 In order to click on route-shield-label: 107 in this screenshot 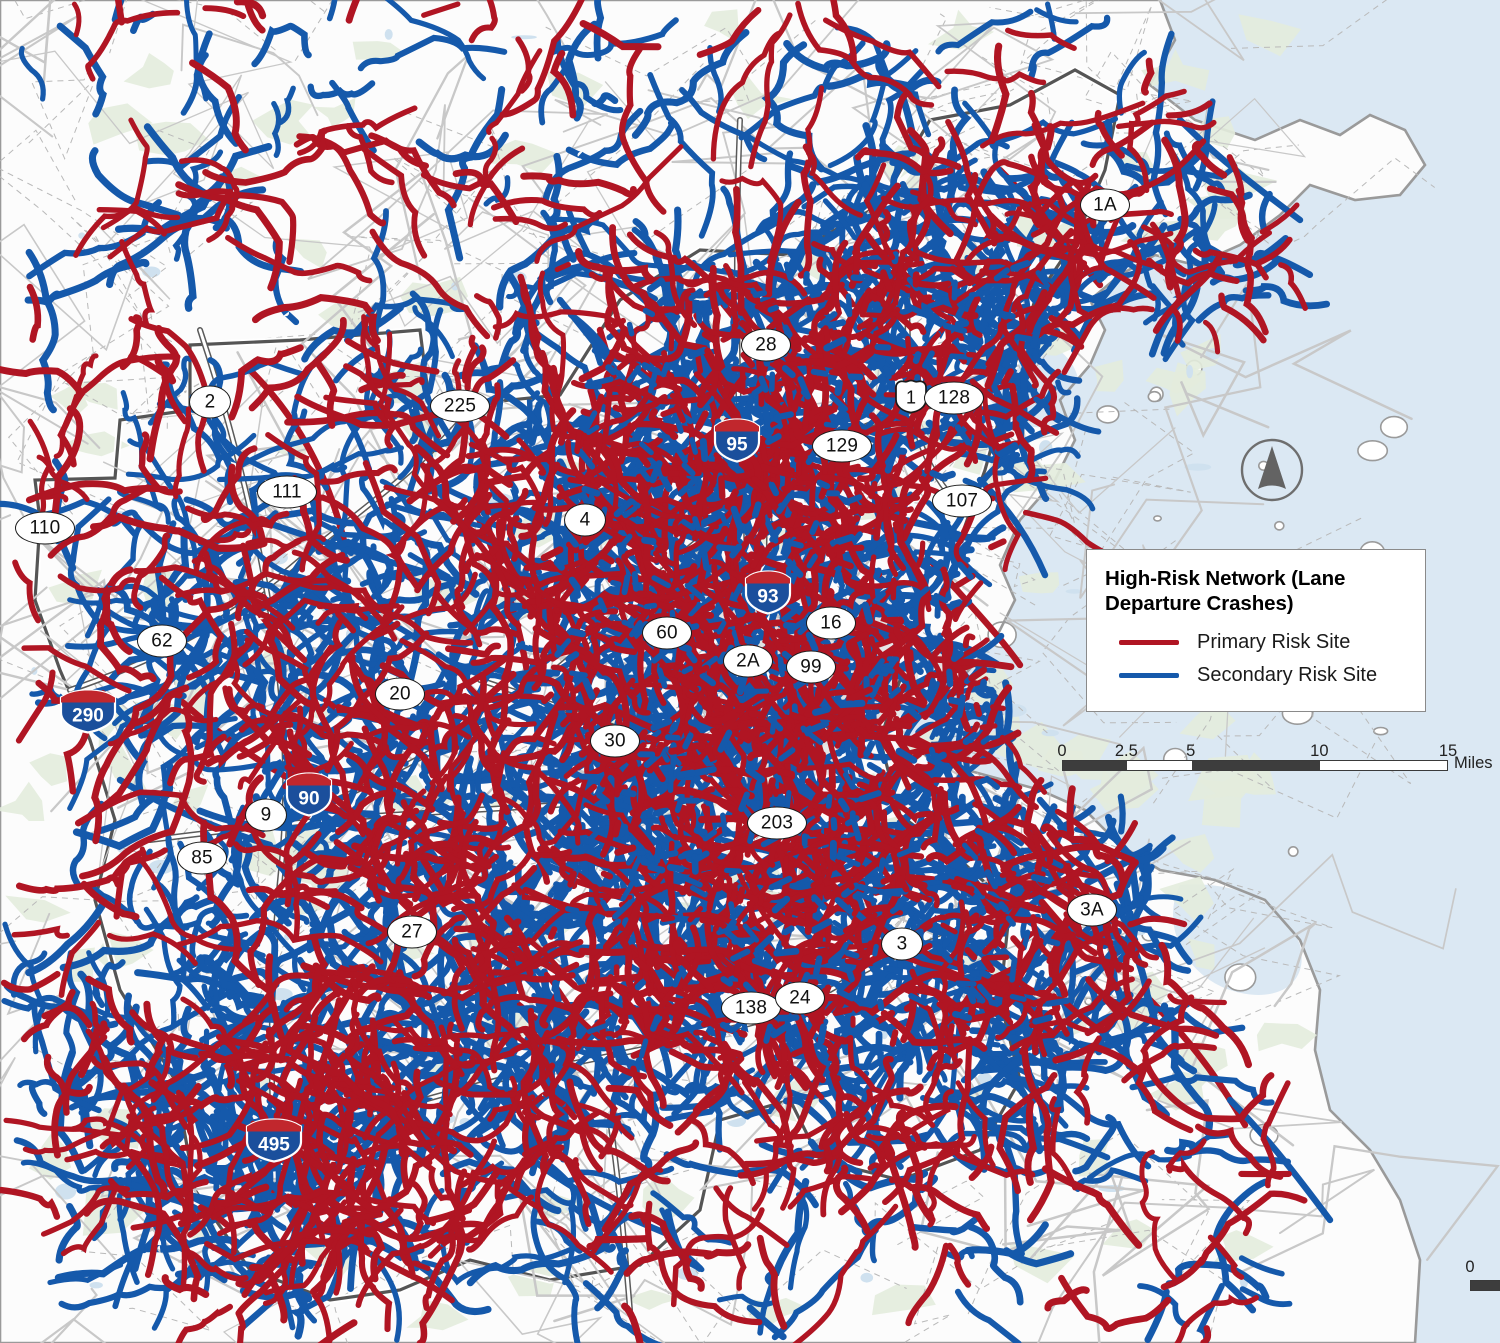, I will do `click(962, 500)`.